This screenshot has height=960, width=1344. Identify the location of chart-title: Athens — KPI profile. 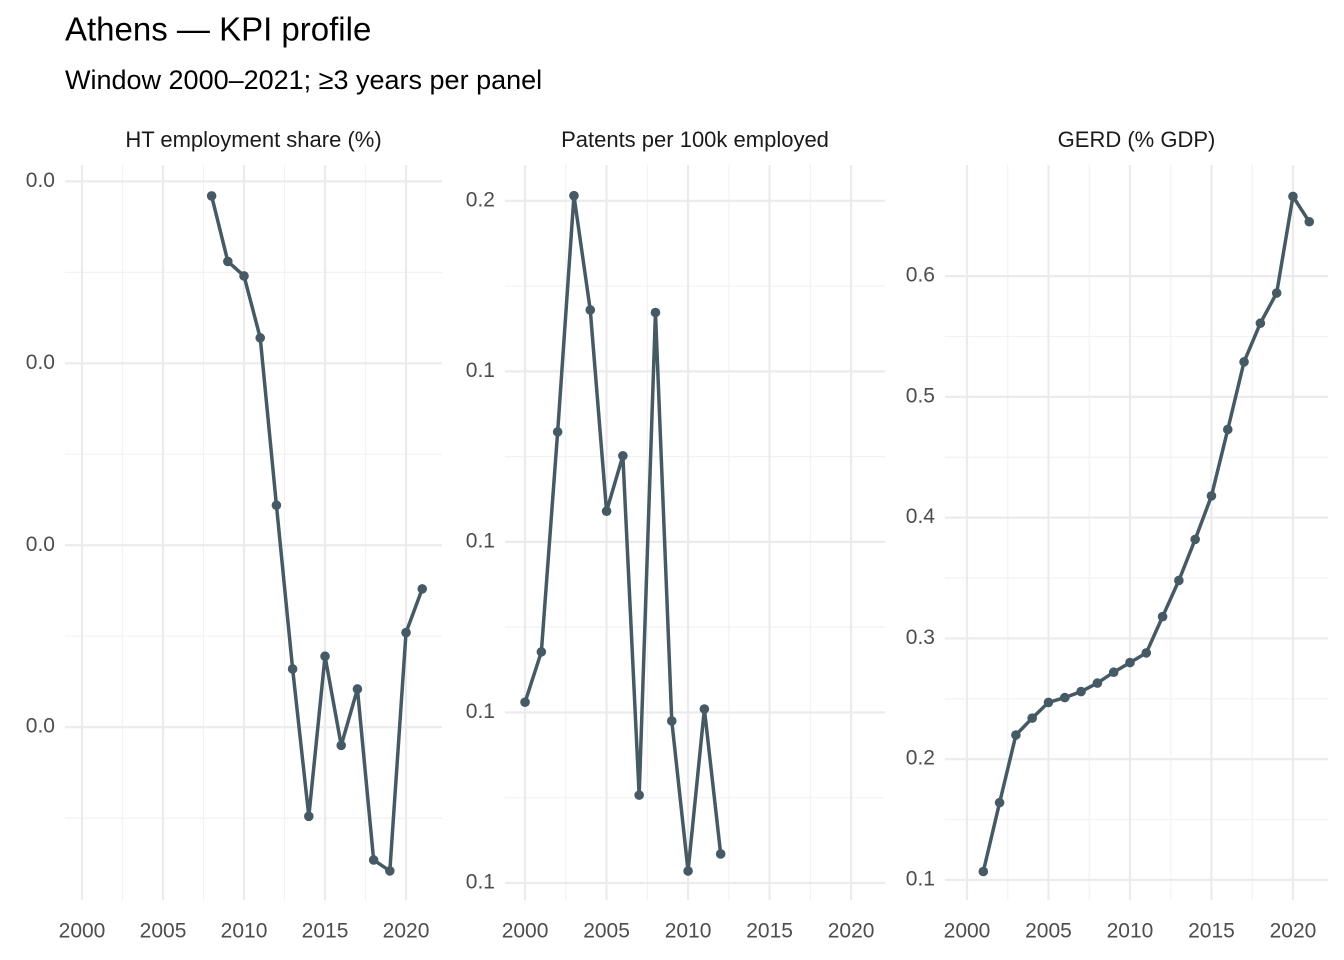
(218, 29).